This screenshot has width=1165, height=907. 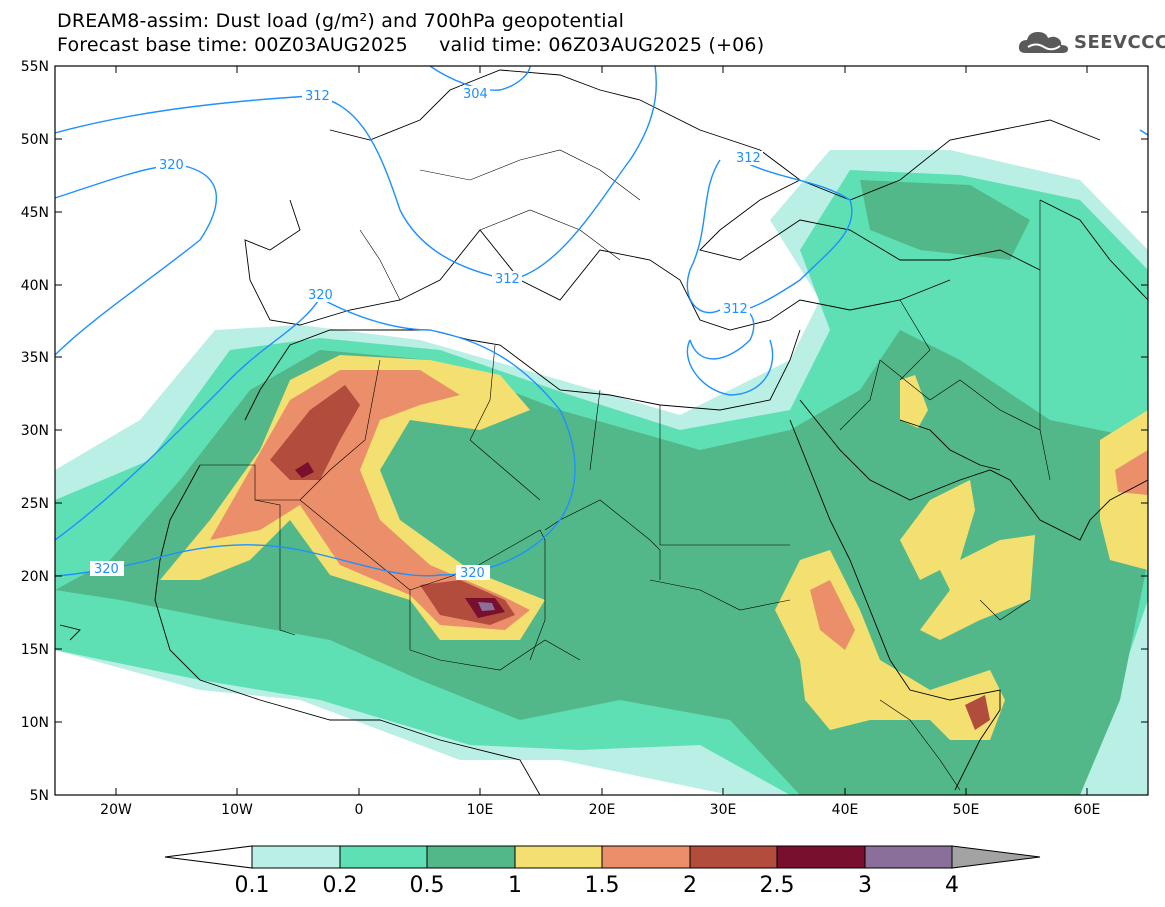 I want to click on dust-band-1-0-arabia, so click(x=967, y=560).